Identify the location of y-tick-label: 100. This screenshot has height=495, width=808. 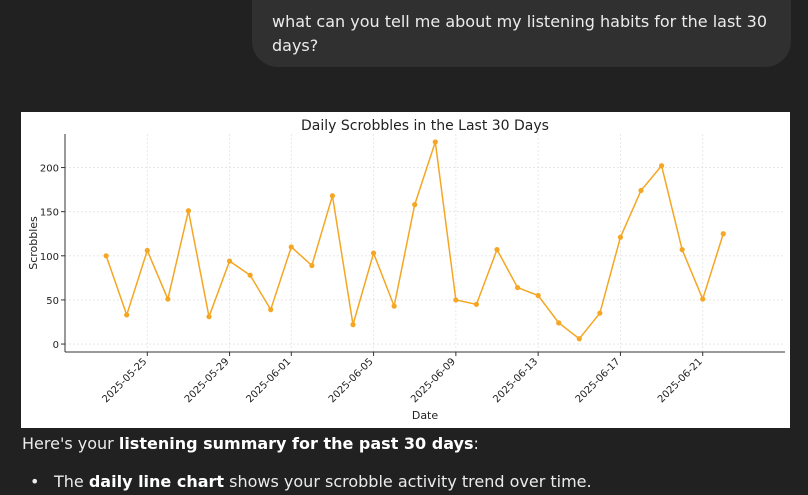
(49, 257).